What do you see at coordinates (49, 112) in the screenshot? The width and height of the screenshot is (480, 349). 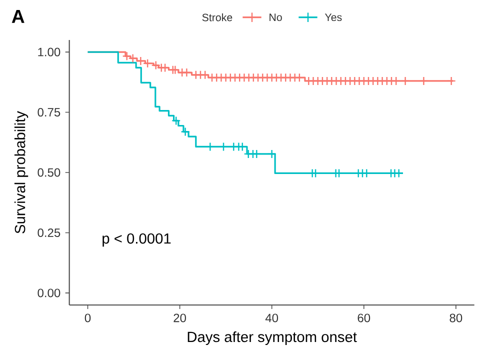 I see `y-tick-label: 0.75` at bounding box center [49, 112].